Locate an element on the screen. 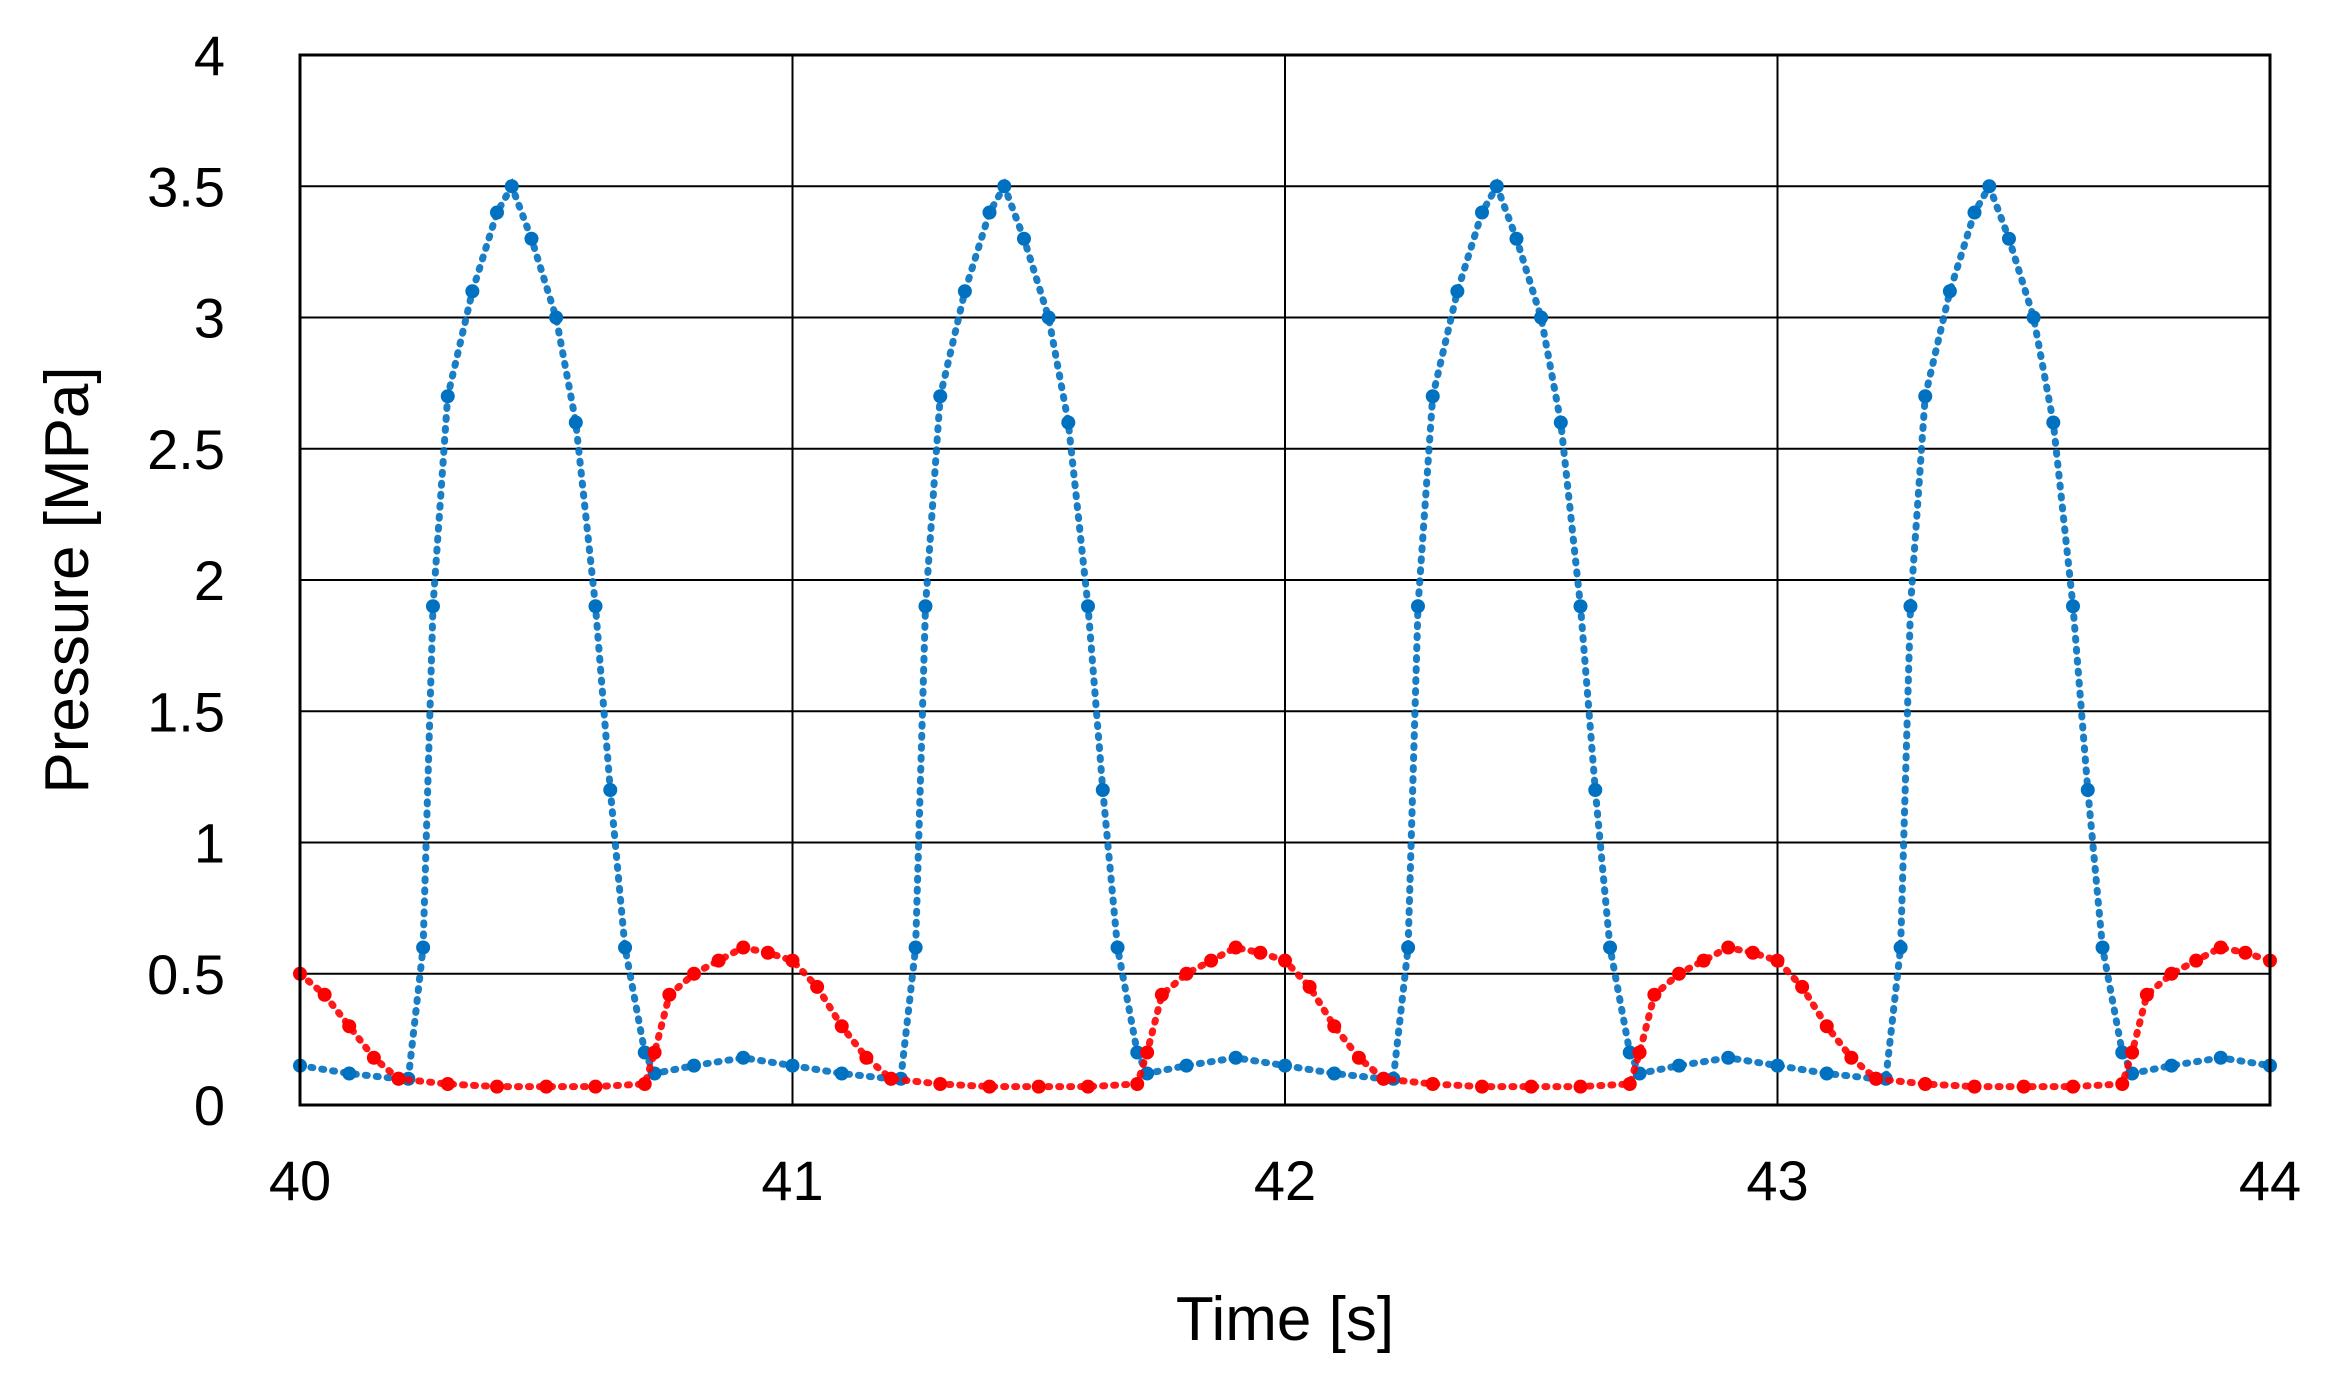  x-tick-label: 40 is located at coordinates (300, 1180).